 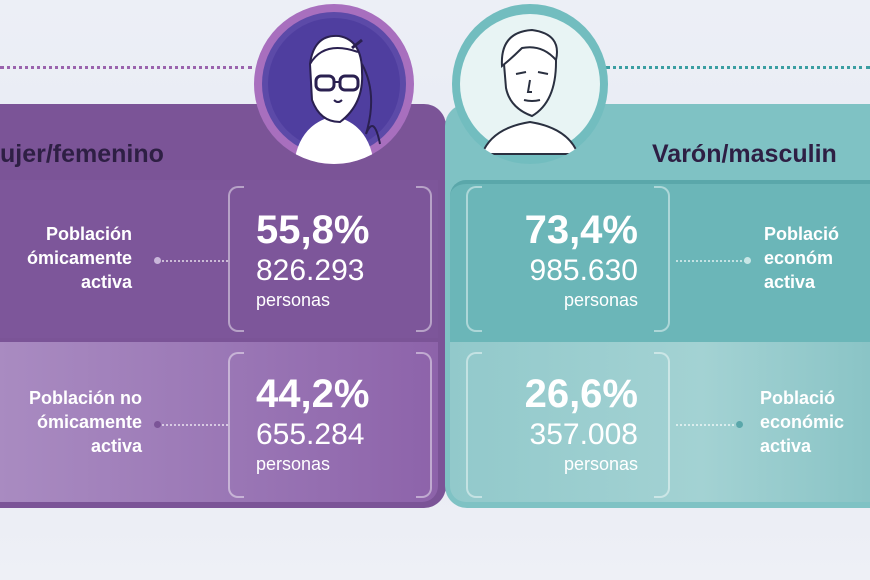 I want to click on male-avatar, so click(x=530, y=84).